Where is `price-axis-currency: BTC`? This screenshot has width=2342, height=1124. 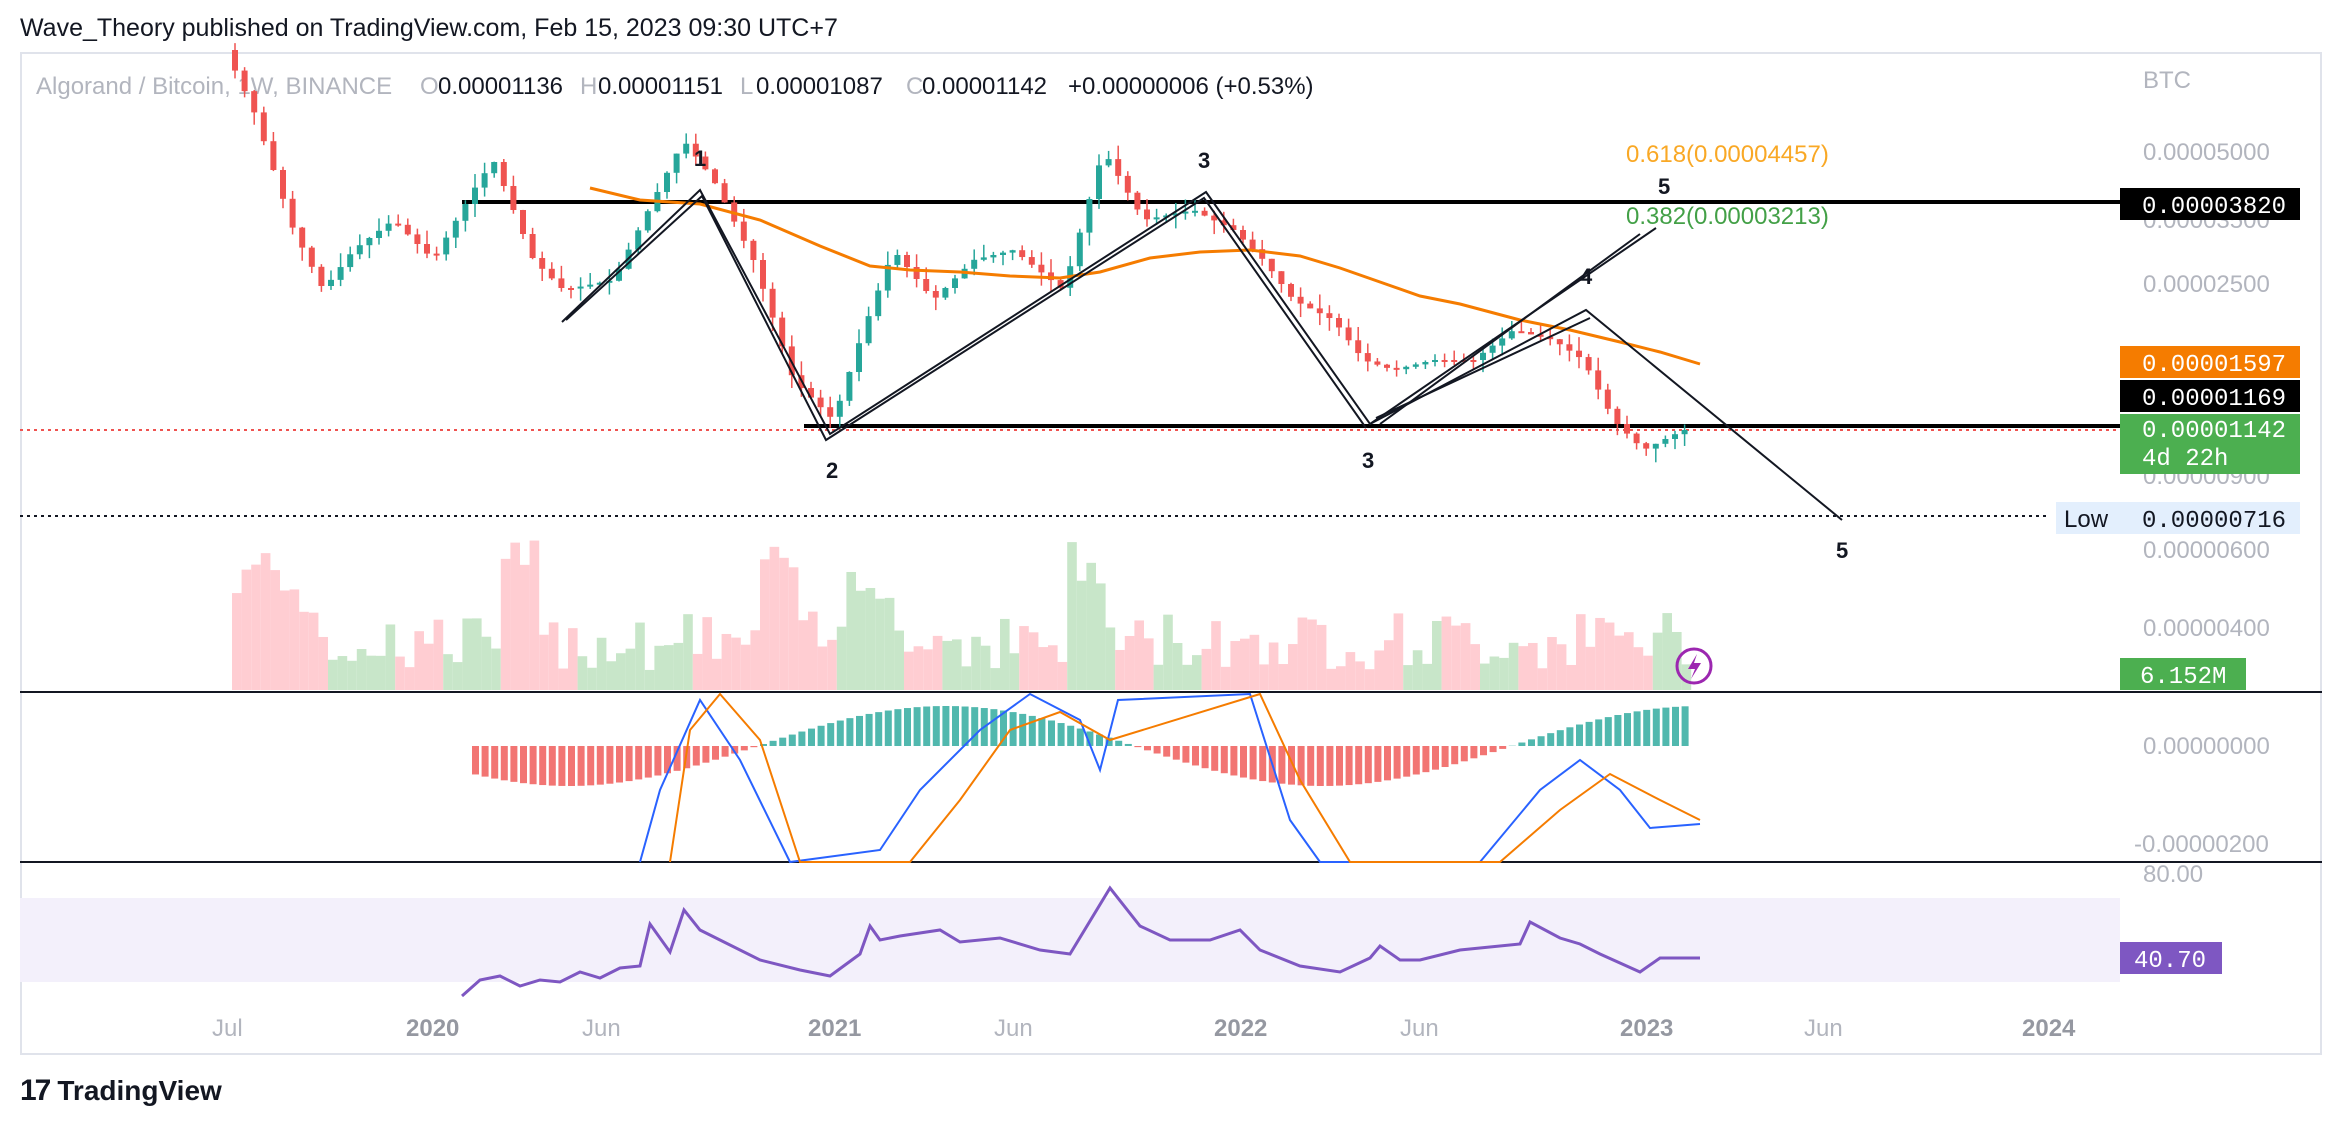 price-axis-currency: BTC is located at coordinates (2167, 80).